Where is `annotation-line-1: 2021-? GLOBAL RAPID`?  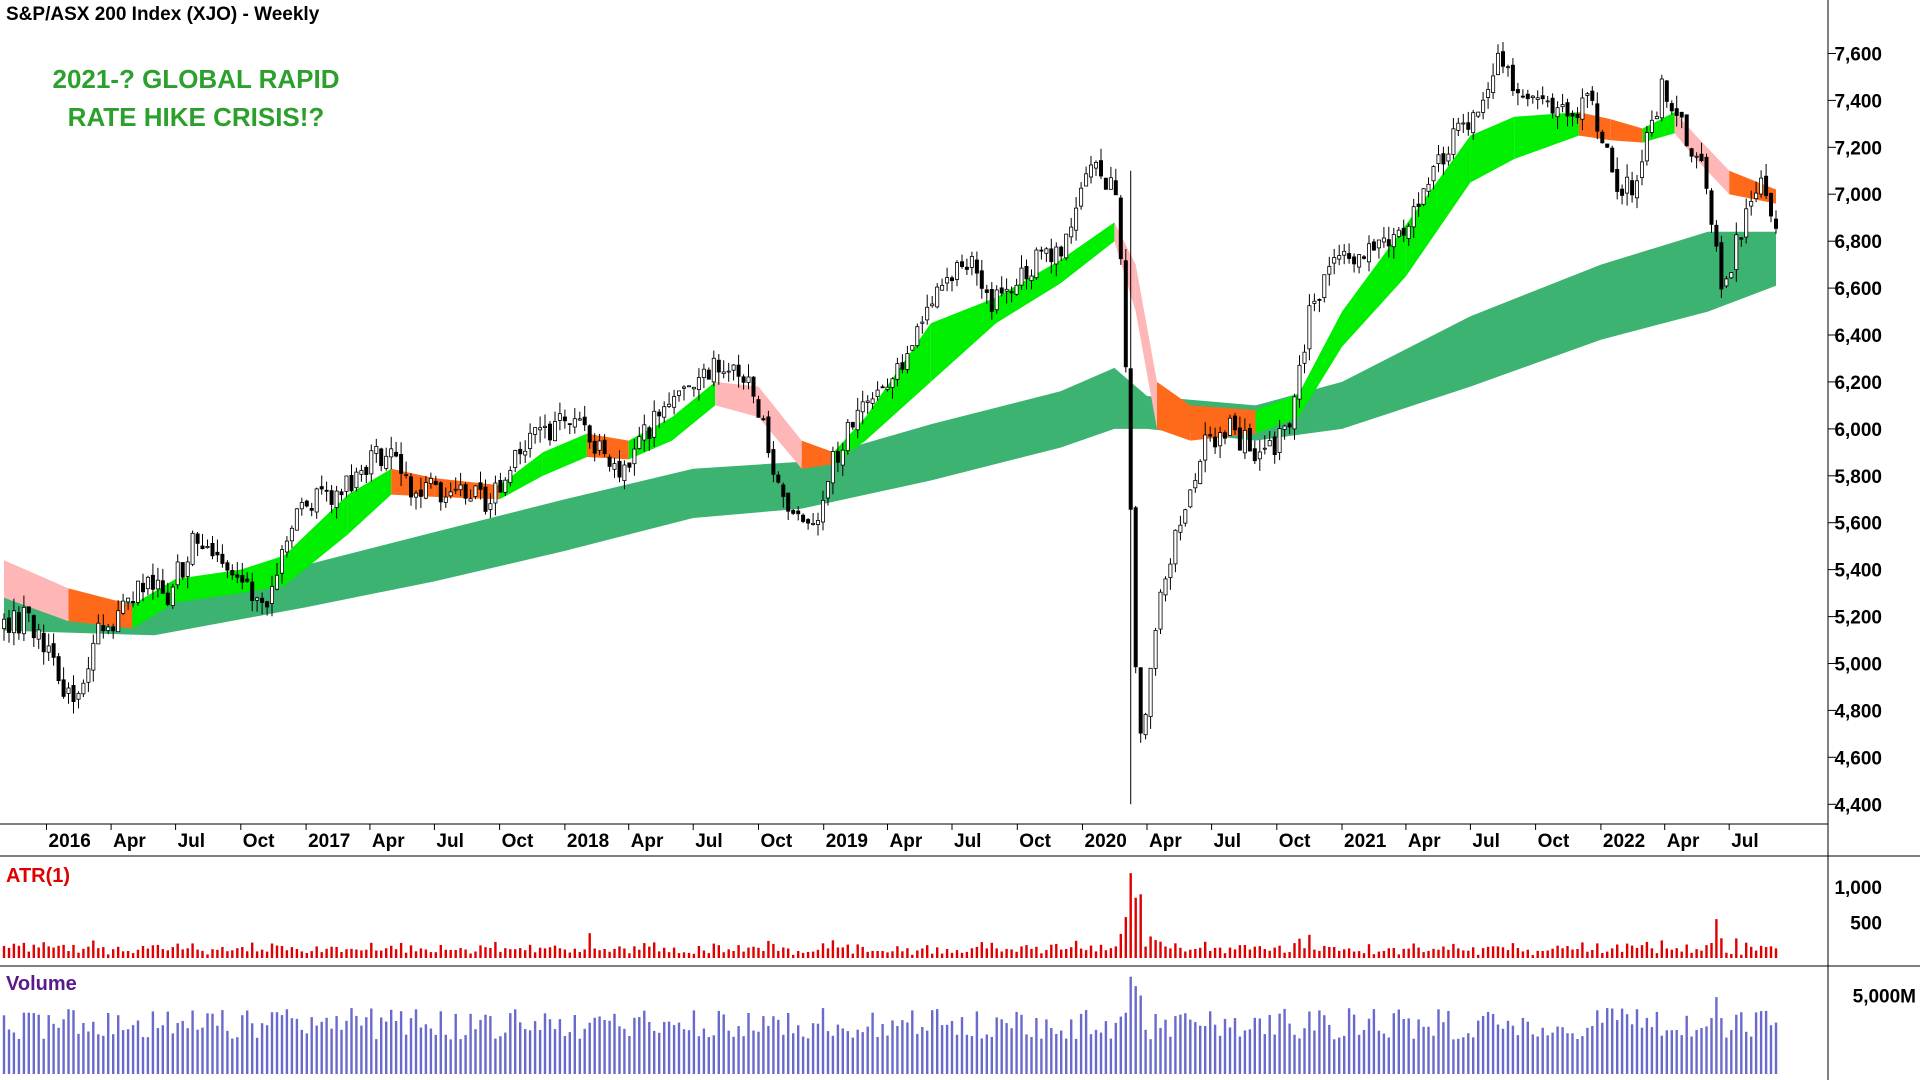 annotation-line-1: 2021-? GLOBAL RAPID is located at coordinates (195, 79).